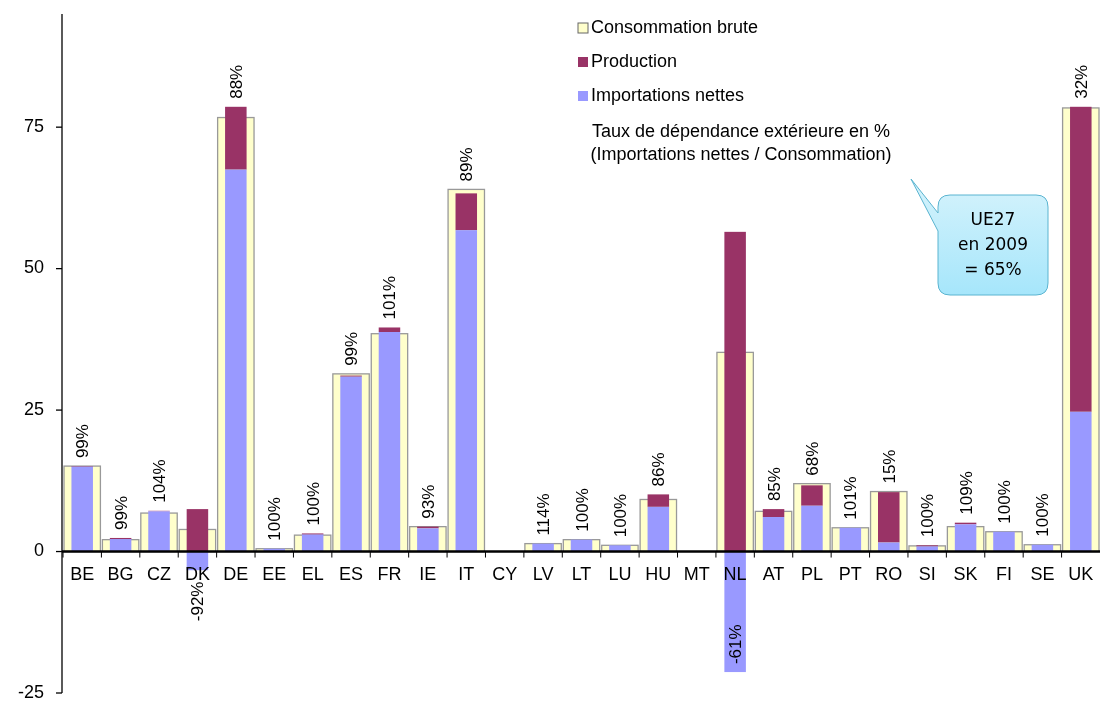 The width and height of the screenshot is (1104, 702). Describe the element at coordinates (812, 458) in the screenshot. I see `annotation: 68%` at that location.